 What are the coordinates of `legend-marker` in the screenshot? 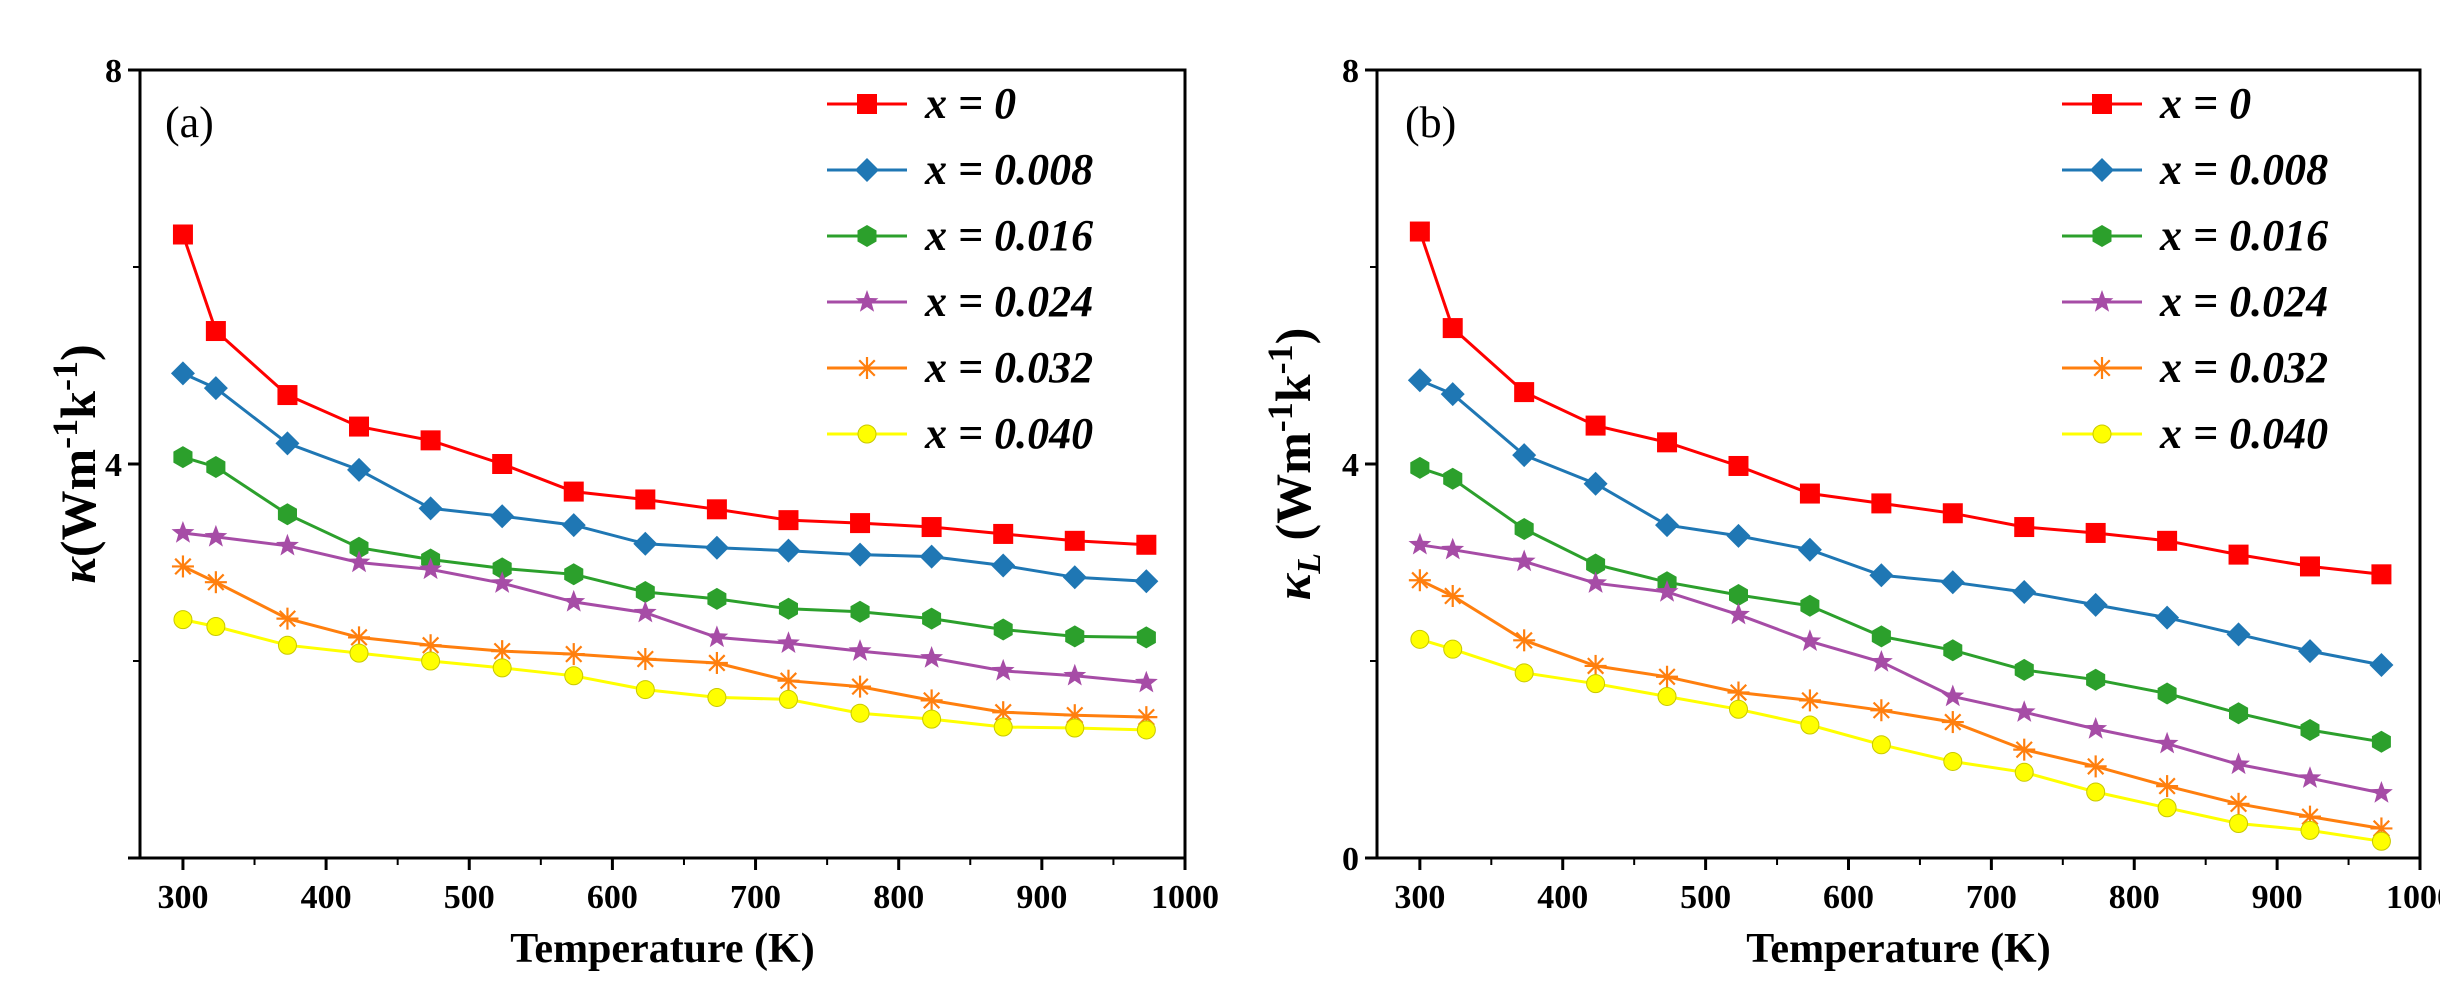 It's located at (2102, 170).